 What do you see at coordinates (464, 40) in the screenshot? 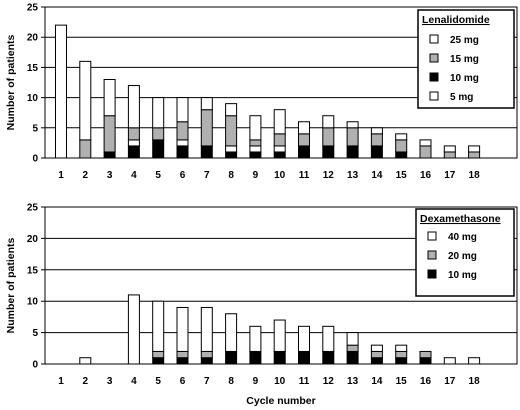
I see `legend-label: 25 mg` at bounding box center [464, 40].